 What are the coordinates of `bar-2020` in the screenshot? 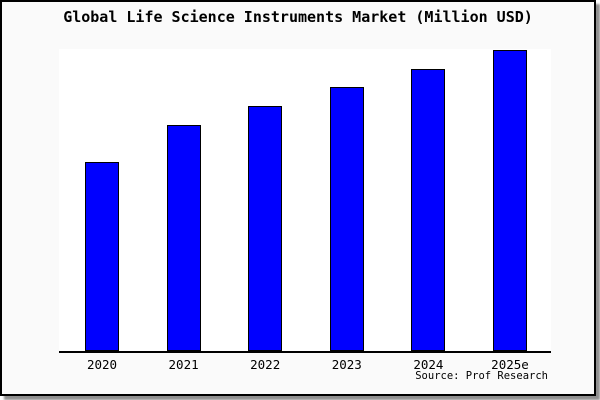 It's located at (102, 256).